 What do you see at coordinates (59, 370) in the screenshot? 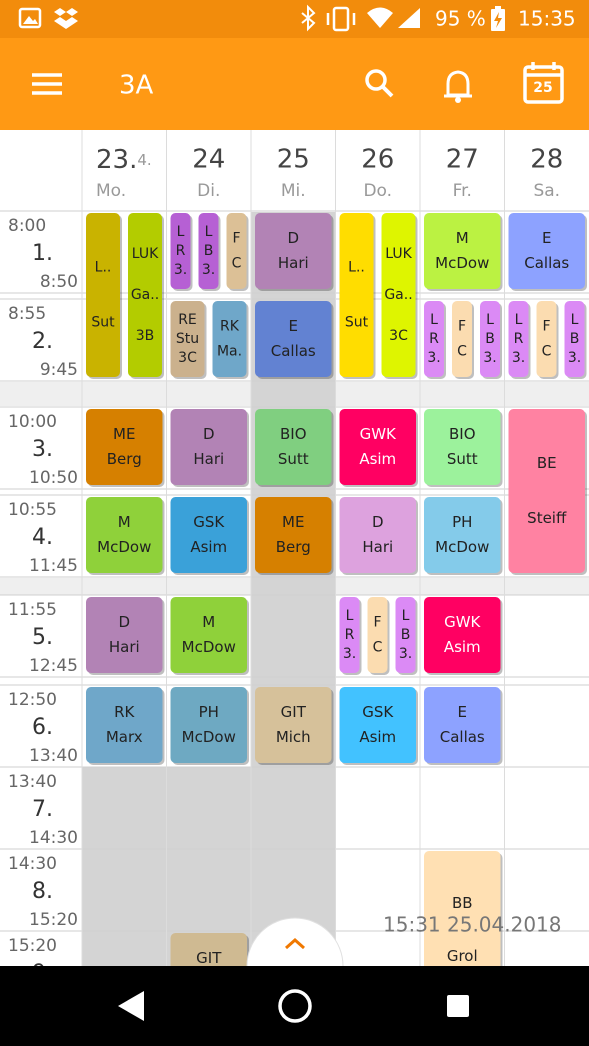
I see `period-end: 9:45` at bounding box center [59, 370].